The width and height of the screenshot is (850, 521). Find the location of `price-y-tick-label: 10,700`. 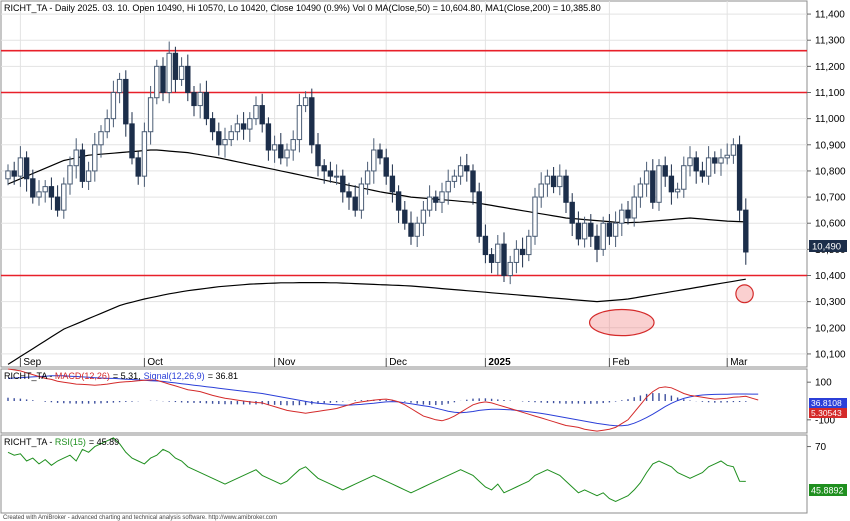

price-y-tick-label: 10,700 is located at coordinates (830, 198).